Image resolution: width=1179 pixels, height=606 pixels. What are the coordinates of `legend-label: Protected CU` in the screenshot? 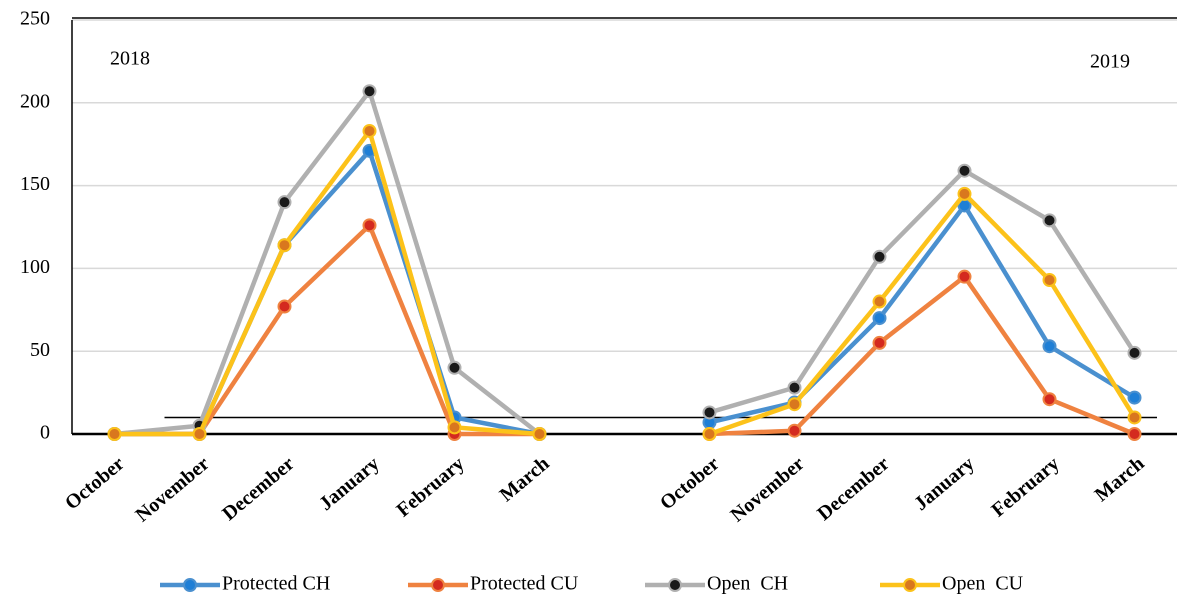 It's located at (524, 584).